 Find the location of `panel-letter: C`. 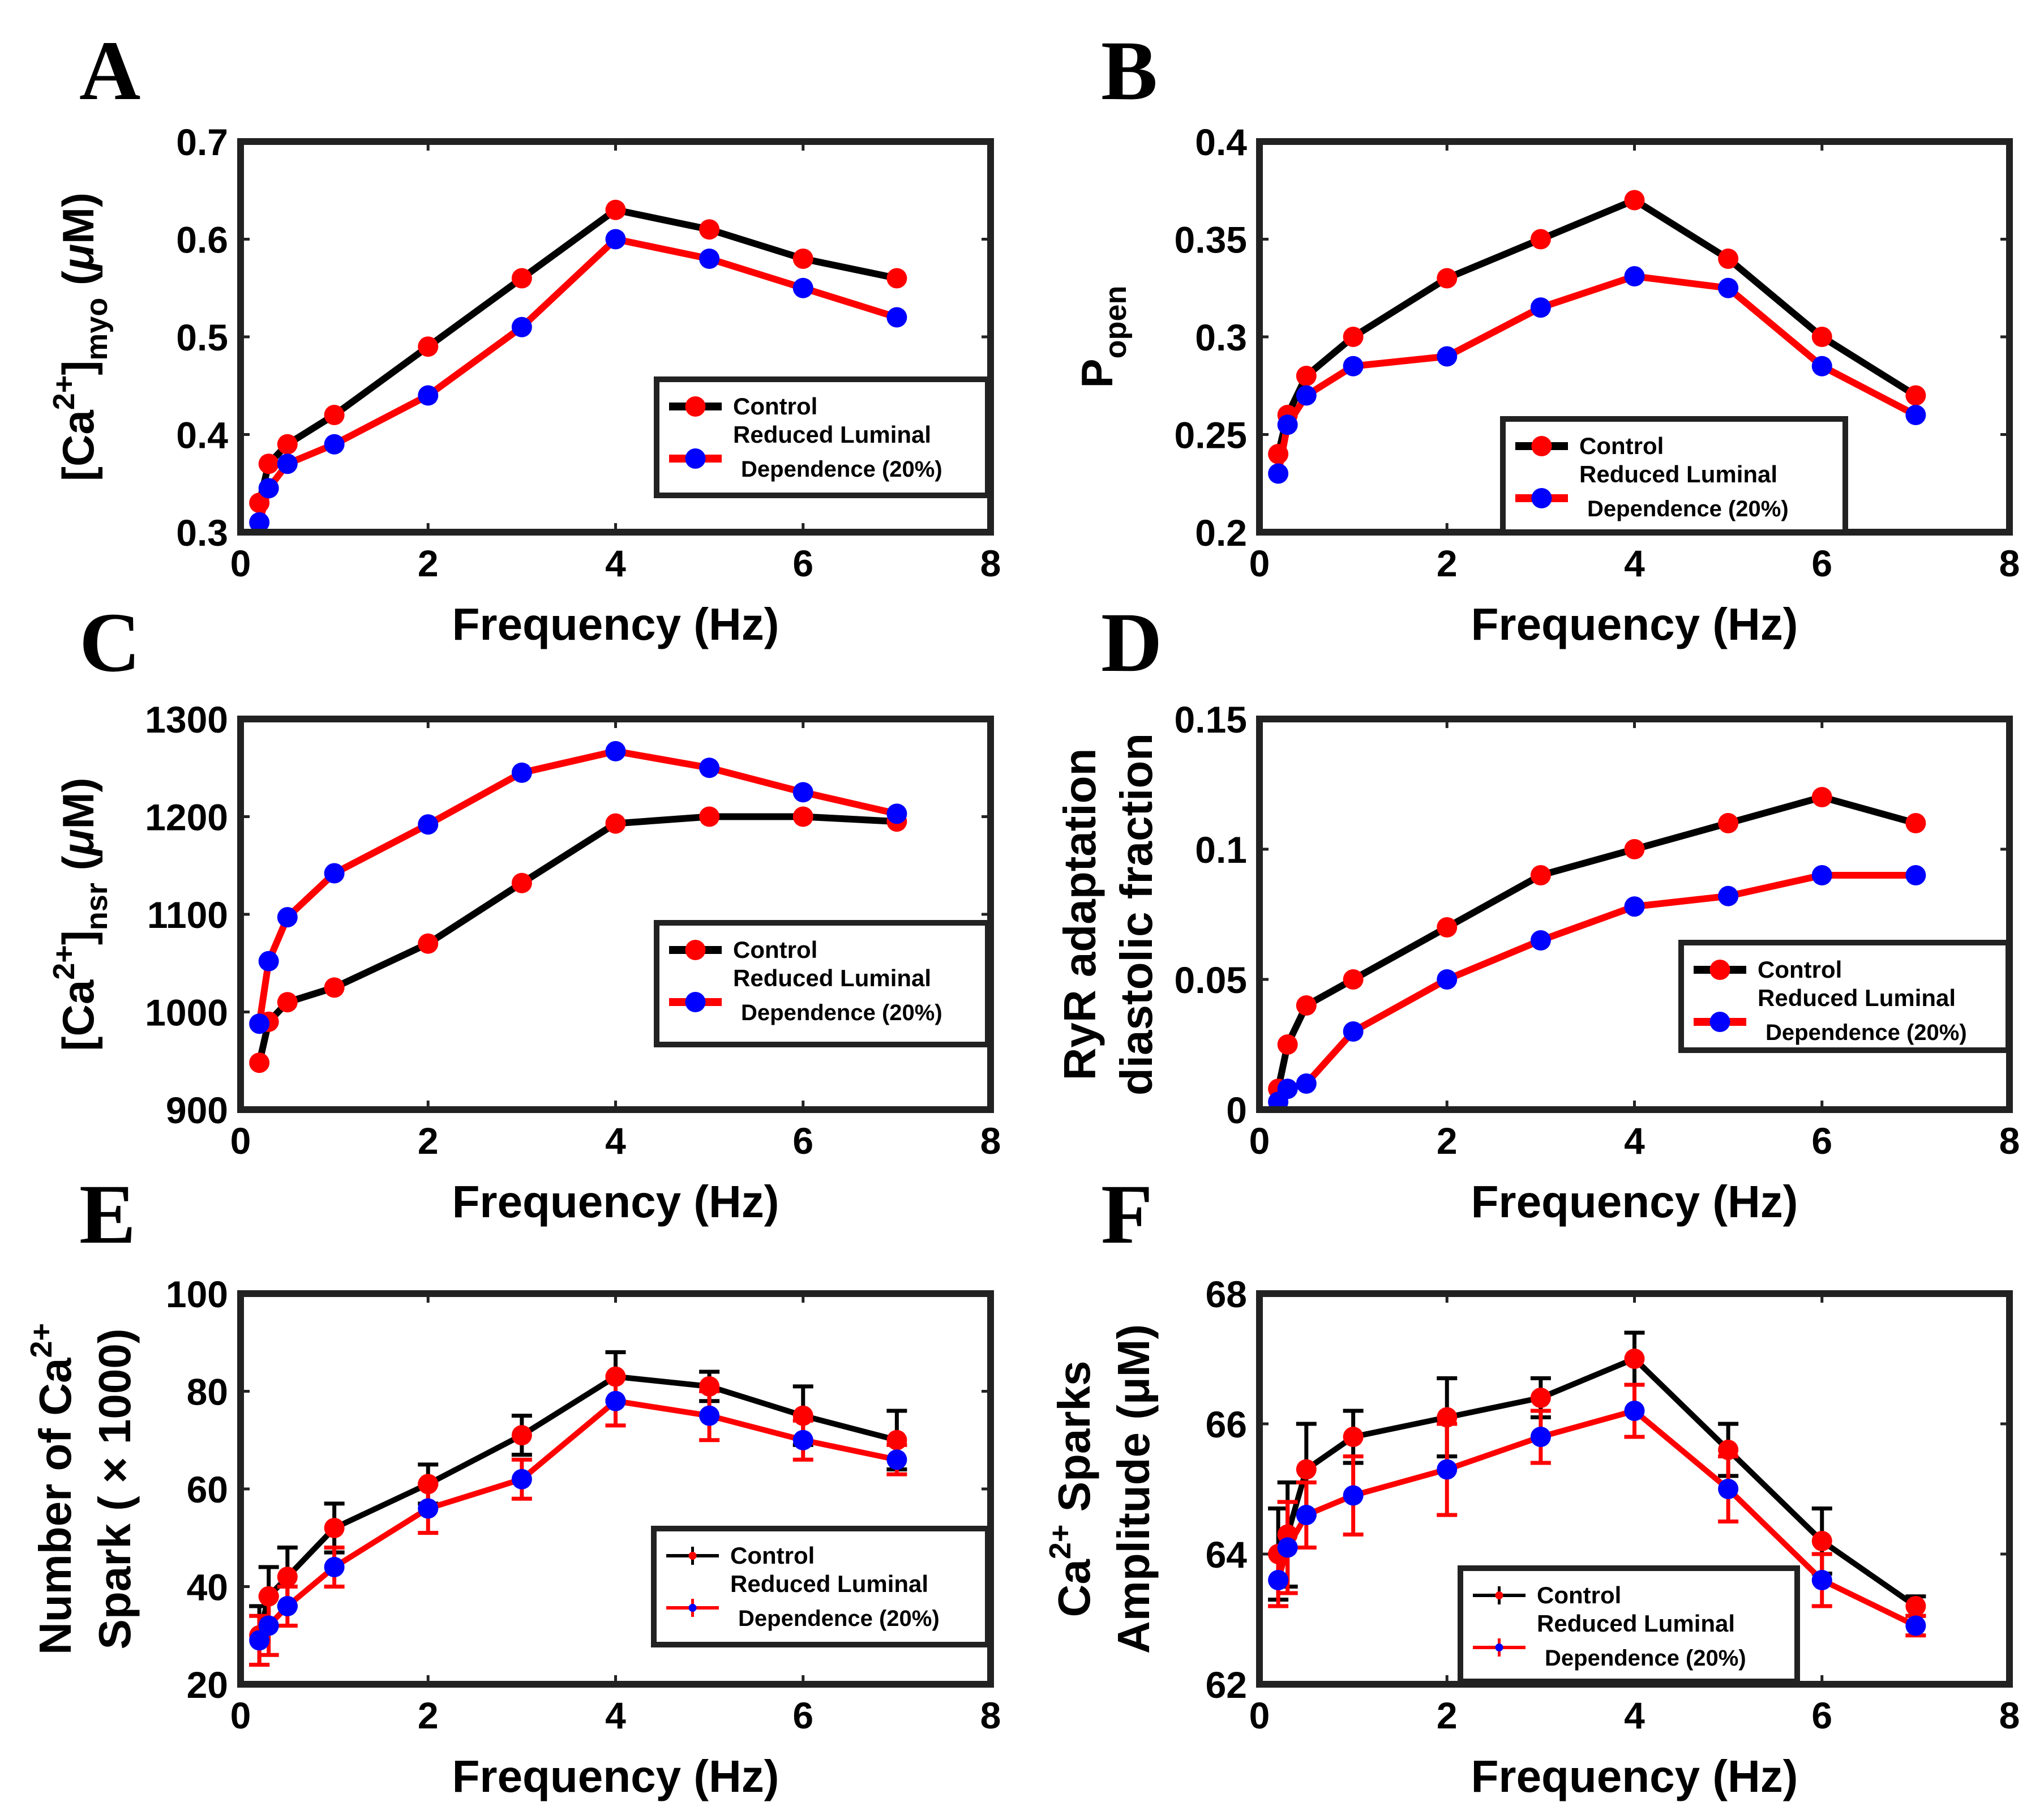

panel-letter: C is located at coordinates (109, 643).